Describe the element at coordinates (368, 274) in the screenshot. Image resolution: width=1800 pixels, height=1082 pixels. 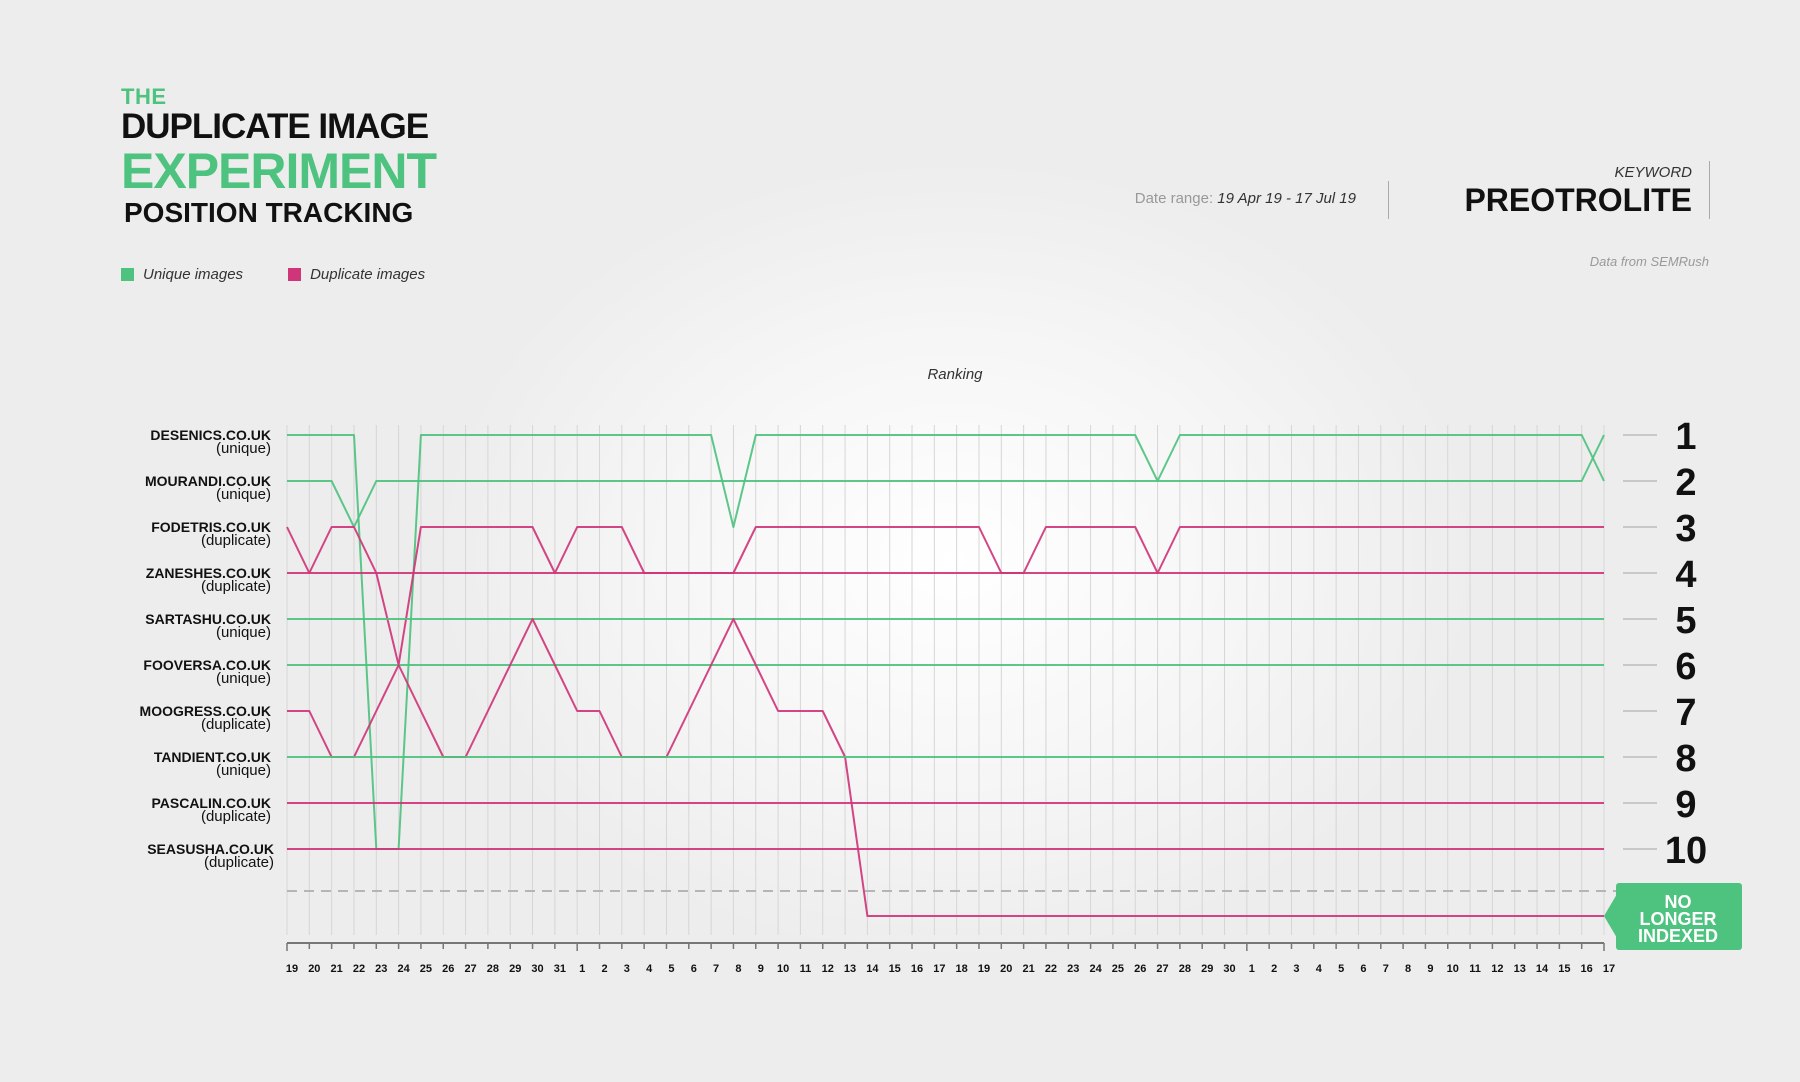
I see `legend-duplicate-label: Duplicate images` at that location.